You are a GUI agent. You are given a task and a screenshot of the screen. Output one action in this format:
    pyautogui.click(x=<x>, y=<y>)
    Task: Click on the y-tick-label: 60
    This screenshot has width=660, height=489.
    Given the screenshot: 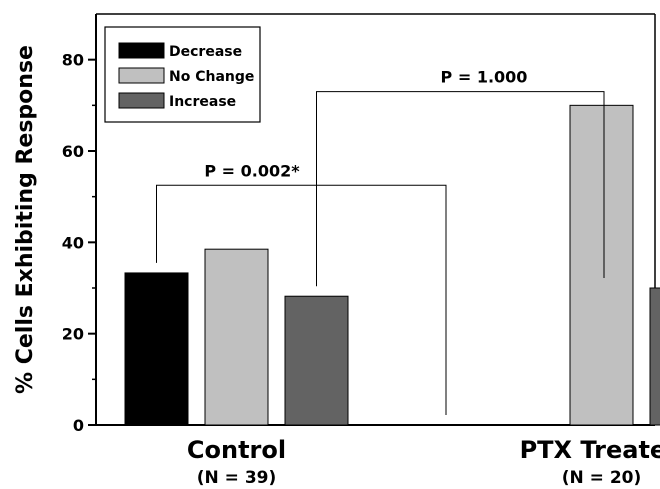 What is the action you would take?
    pyautogui.click(x=73, y=151)
    